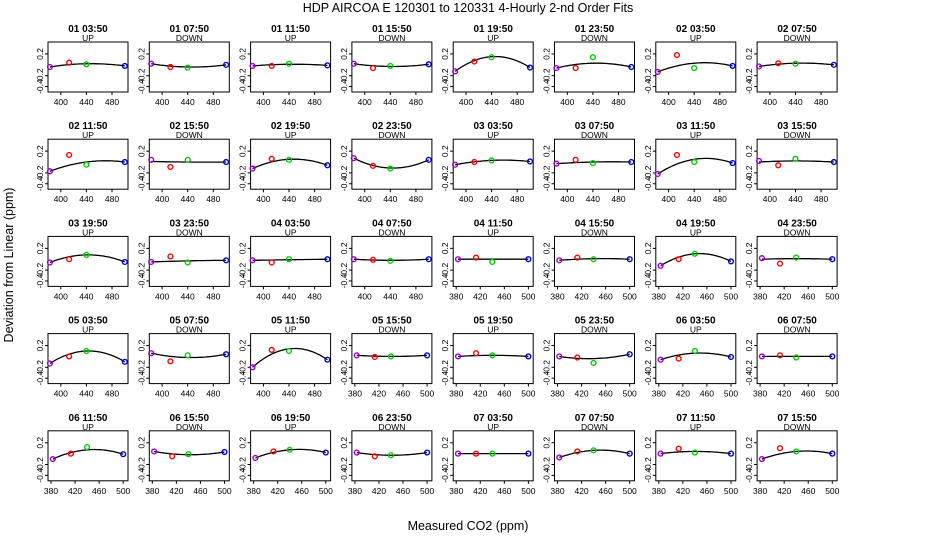  What do you see at coordinates (595, 223) in the screenshot?
I see `panel-title: 04 15:50` at bounding box center [595, 223].